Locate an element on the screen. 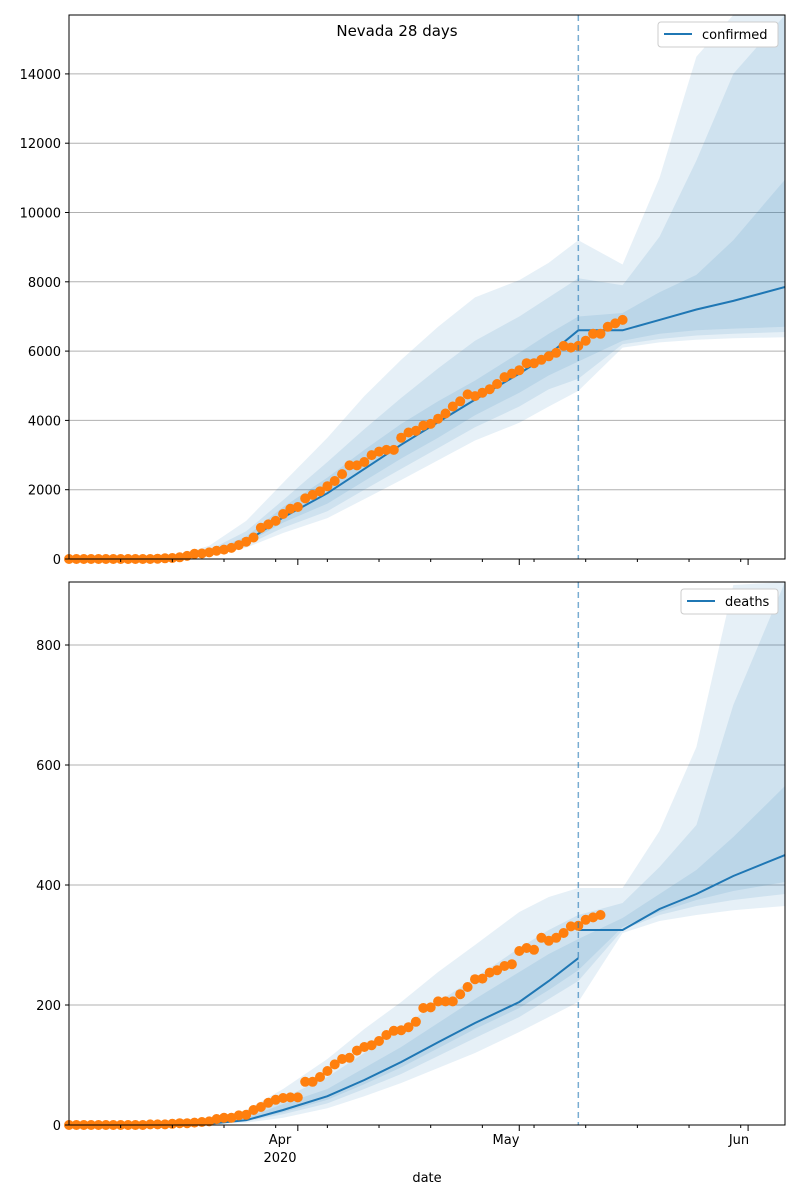 The width and height of the screenshot is (800, 1200). confirmed-legend-box is located at coordinates (718, 34).